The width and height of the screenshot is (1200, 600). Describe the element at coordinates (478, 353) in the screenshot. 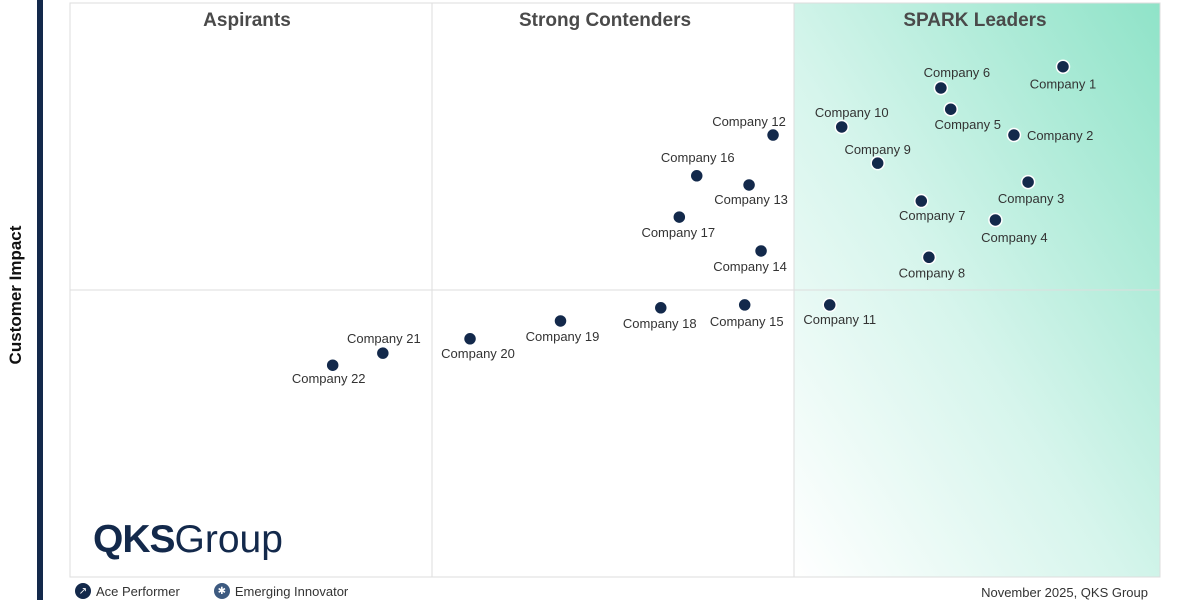

I see `data-label: Company 20` at that location.